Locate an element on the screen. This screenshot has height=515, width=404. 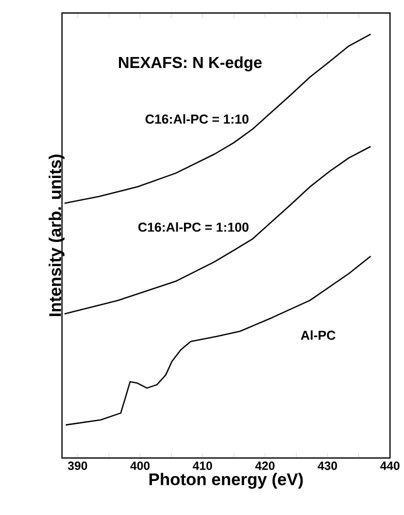
series-label: C16:Al-PC = 1:10 is located at coordinates (197, 119).